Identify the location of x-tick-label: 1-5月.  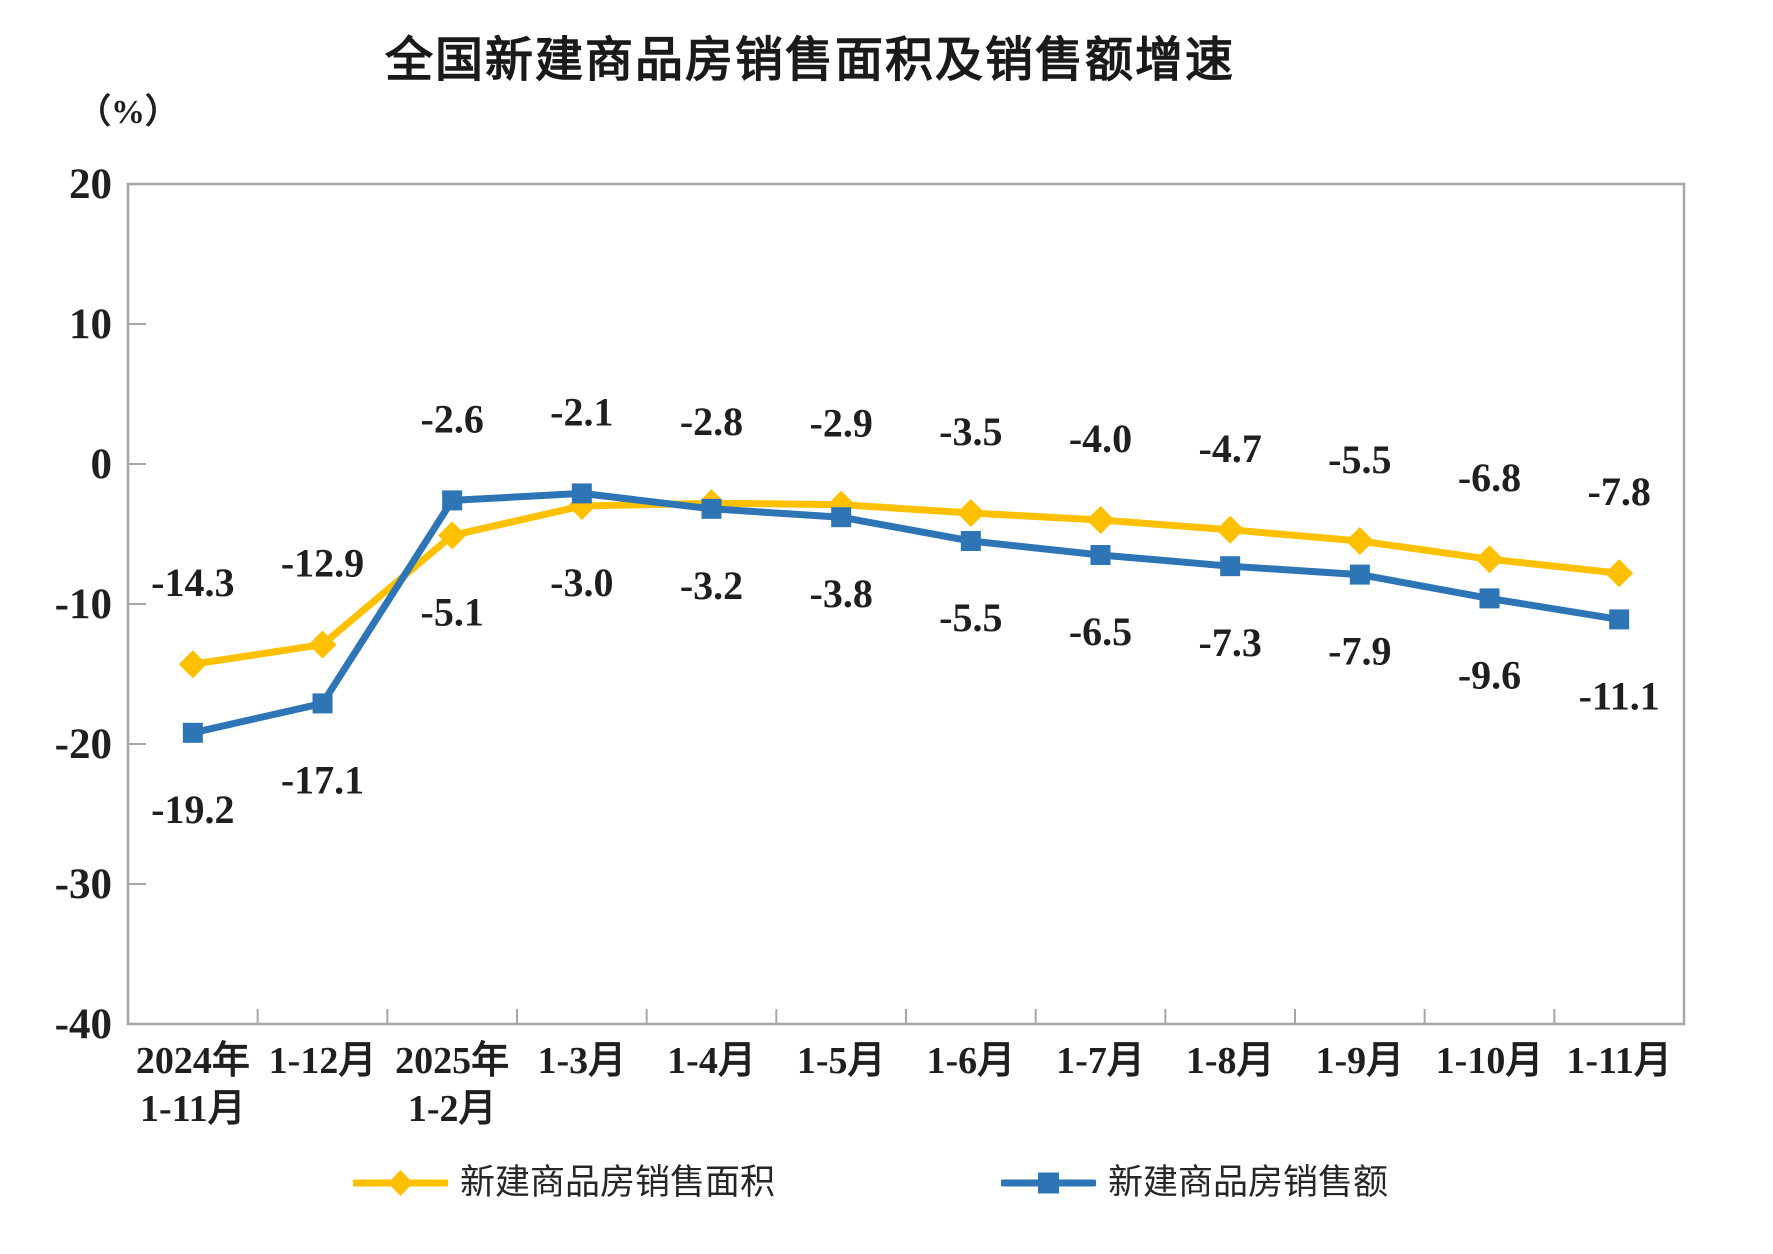
(841, 1061).